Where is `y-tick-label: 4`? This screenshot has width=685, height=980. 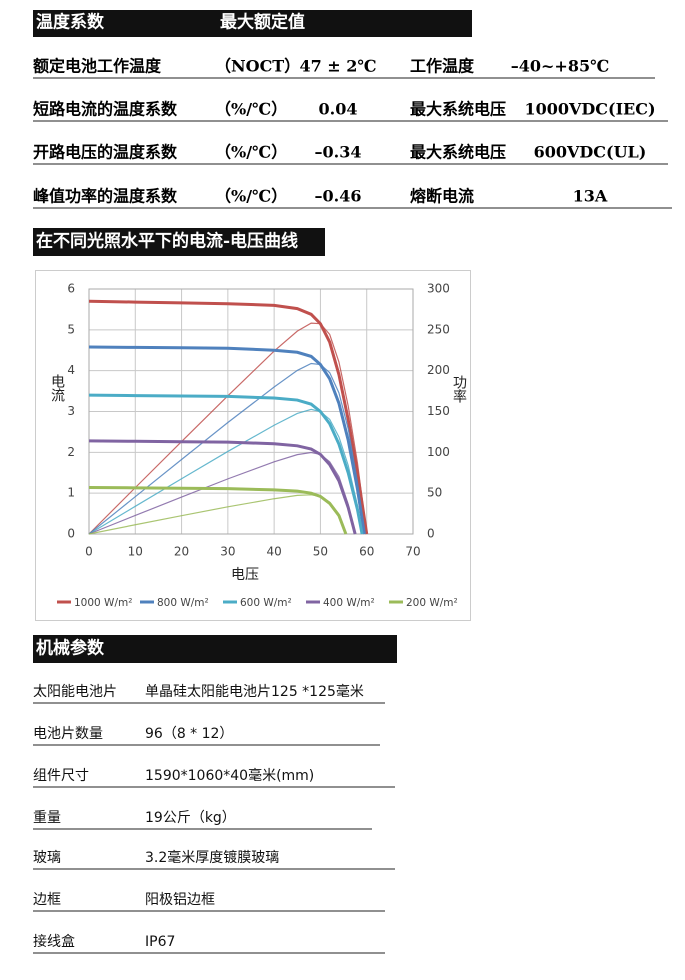 y-tick-label: 4 is located at coordinates (71, 370).